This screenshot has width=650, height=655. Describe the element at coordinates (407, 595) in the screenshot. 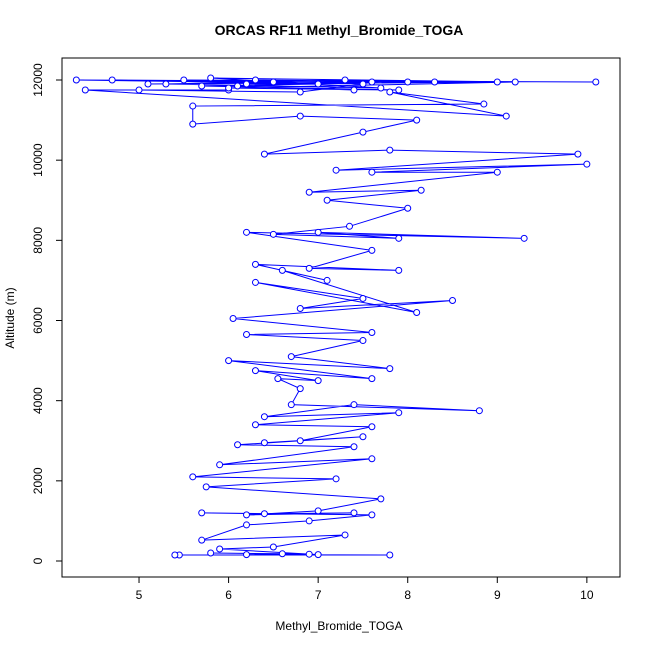

I see `x-tick-label: 8` at that location.